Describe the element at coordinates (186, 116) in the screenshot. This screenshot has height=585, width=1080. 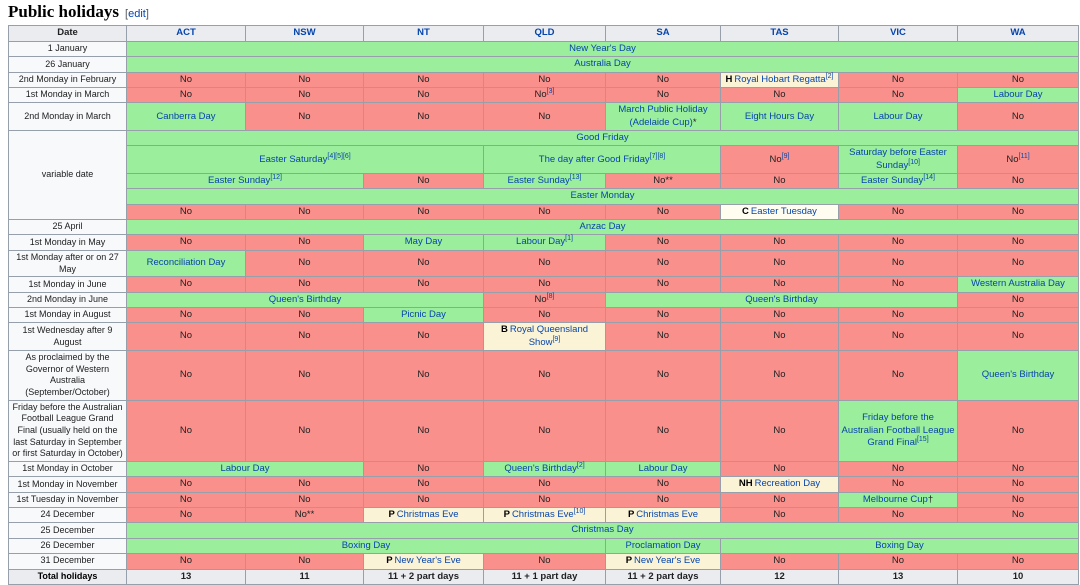
I see `holiday-link: Canberra Day` at that location.